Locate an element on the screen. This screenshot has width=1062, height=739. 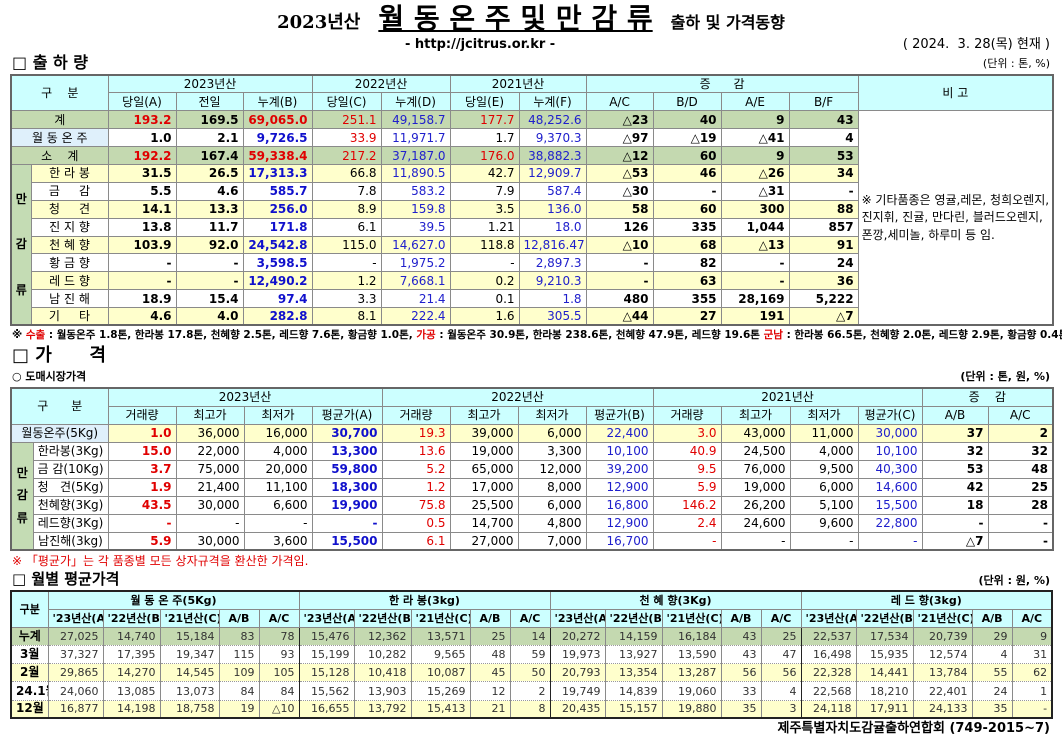
value-cell: 84 is located at coordinates (279, 691).